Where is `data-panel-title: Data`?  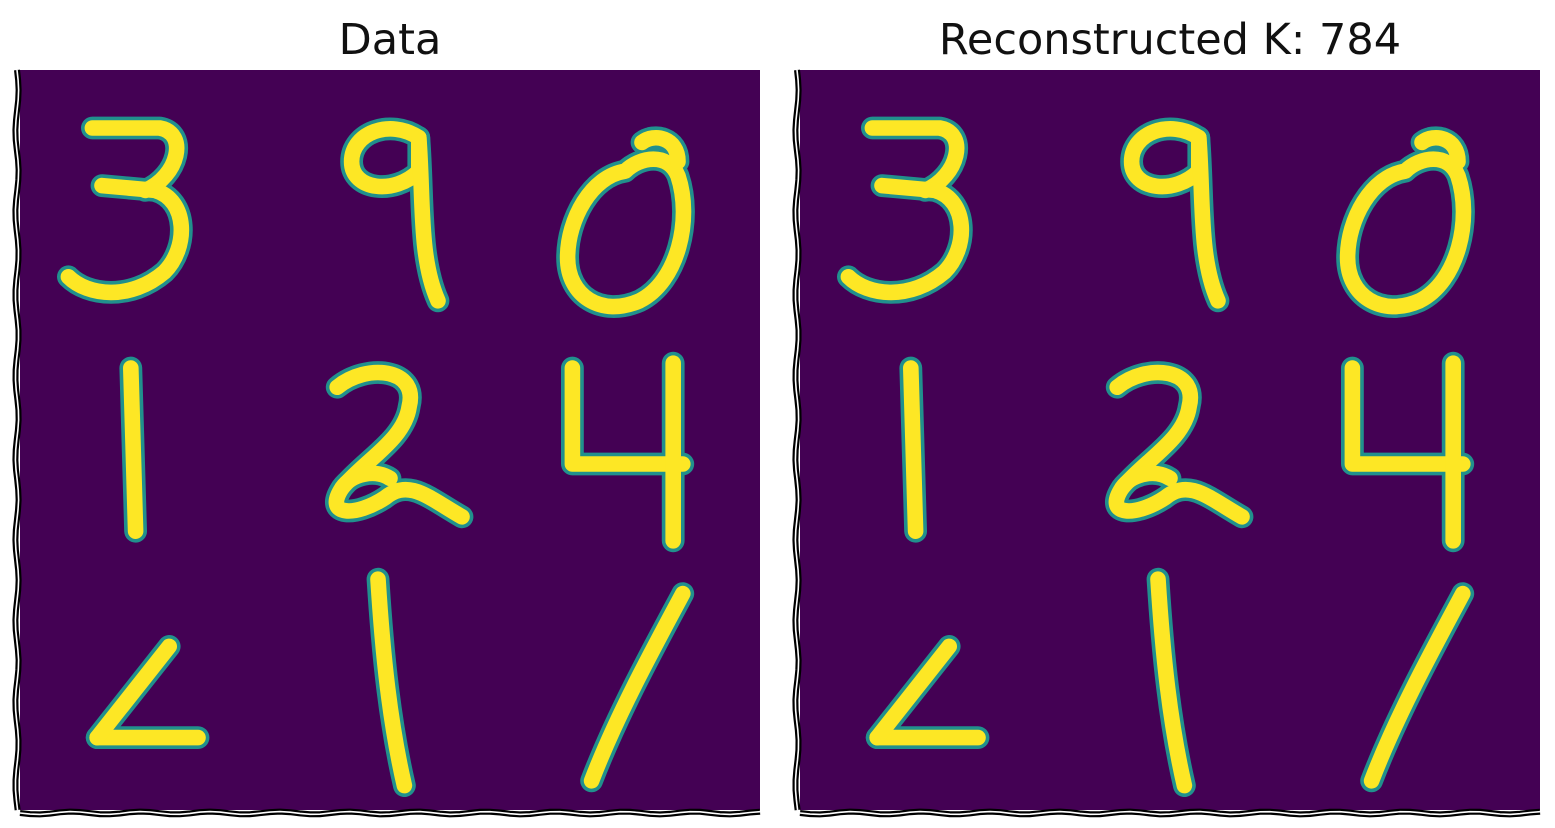 data-panel-title: Data is located at coordinates (390, 40).